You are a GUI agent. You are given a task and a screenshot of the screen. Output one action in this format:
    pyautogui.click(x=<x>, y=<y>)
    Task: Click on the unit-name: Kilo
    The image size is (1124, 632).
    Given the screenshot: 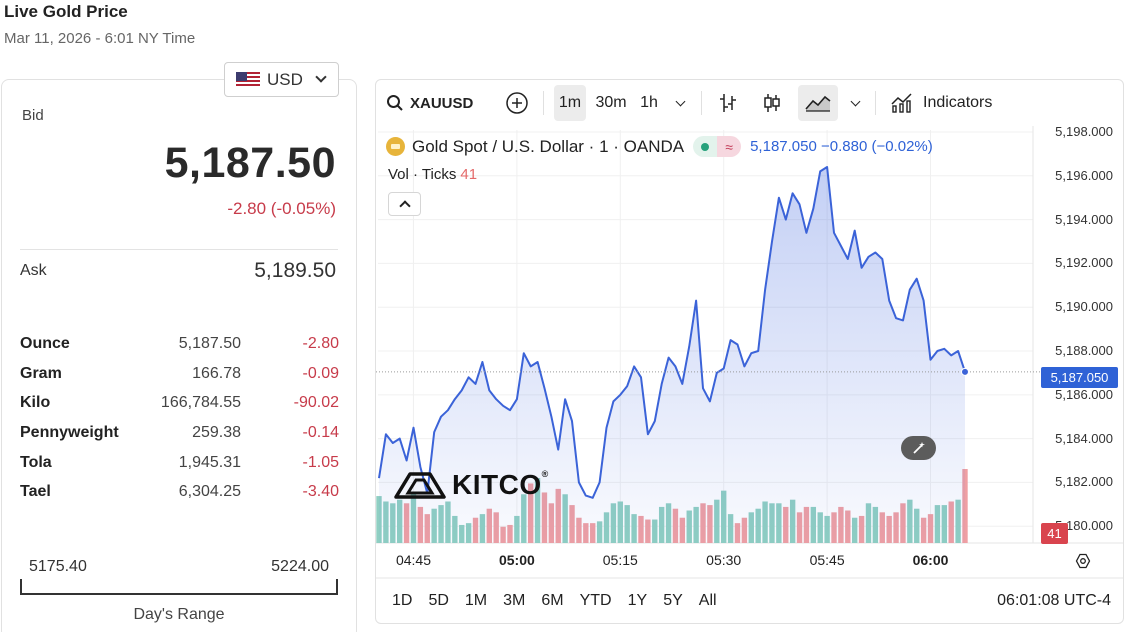 What is the action you would take?
    pyautogui.click(x=35, y=403)
    